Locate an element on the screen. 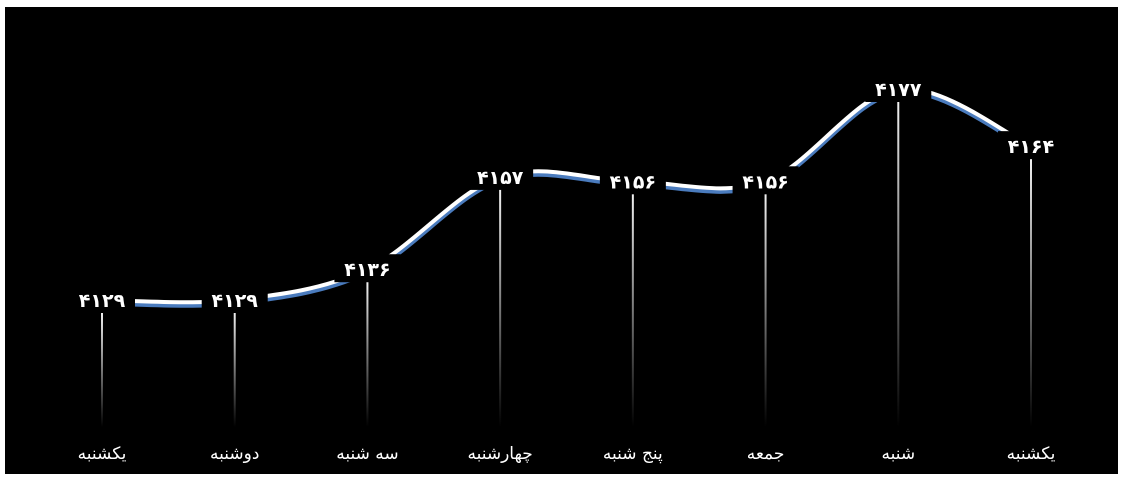  x-tick-label: پنج شنبه is located at coordinates (633, 454).